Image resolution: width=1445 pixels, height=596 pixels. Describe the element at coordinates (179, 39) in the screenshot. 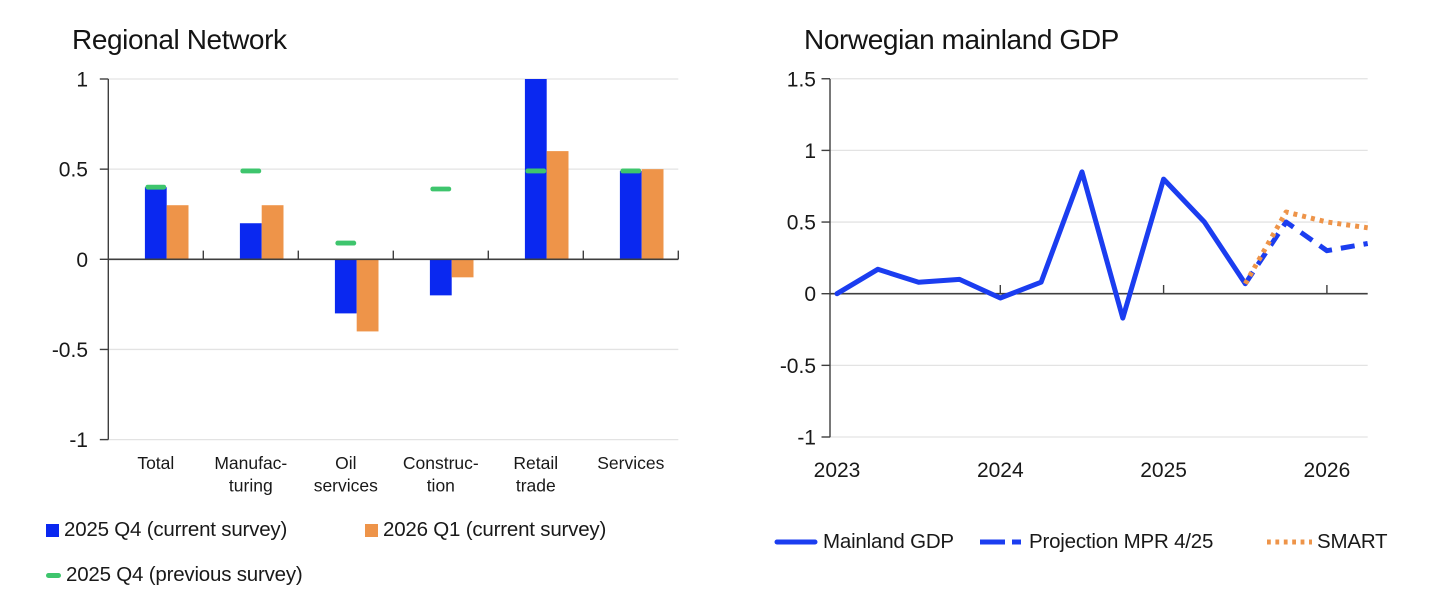

I see `left-chart-title: Regional Network` at that location.